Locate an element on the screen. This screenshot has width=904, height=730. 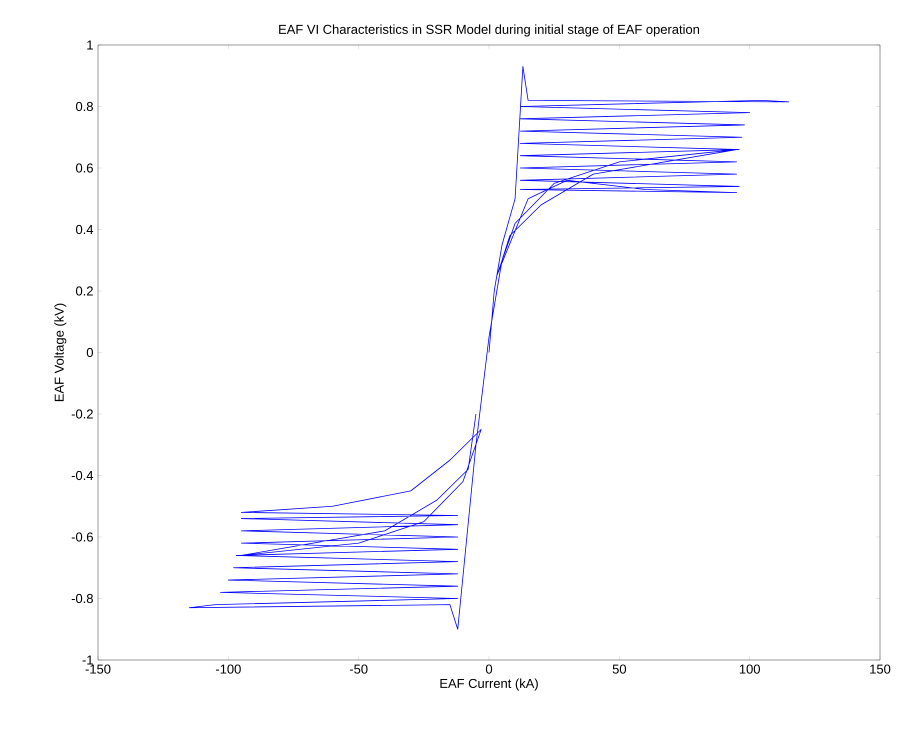
y-tick-label: 0.4 is located at coordinates (85, 229).